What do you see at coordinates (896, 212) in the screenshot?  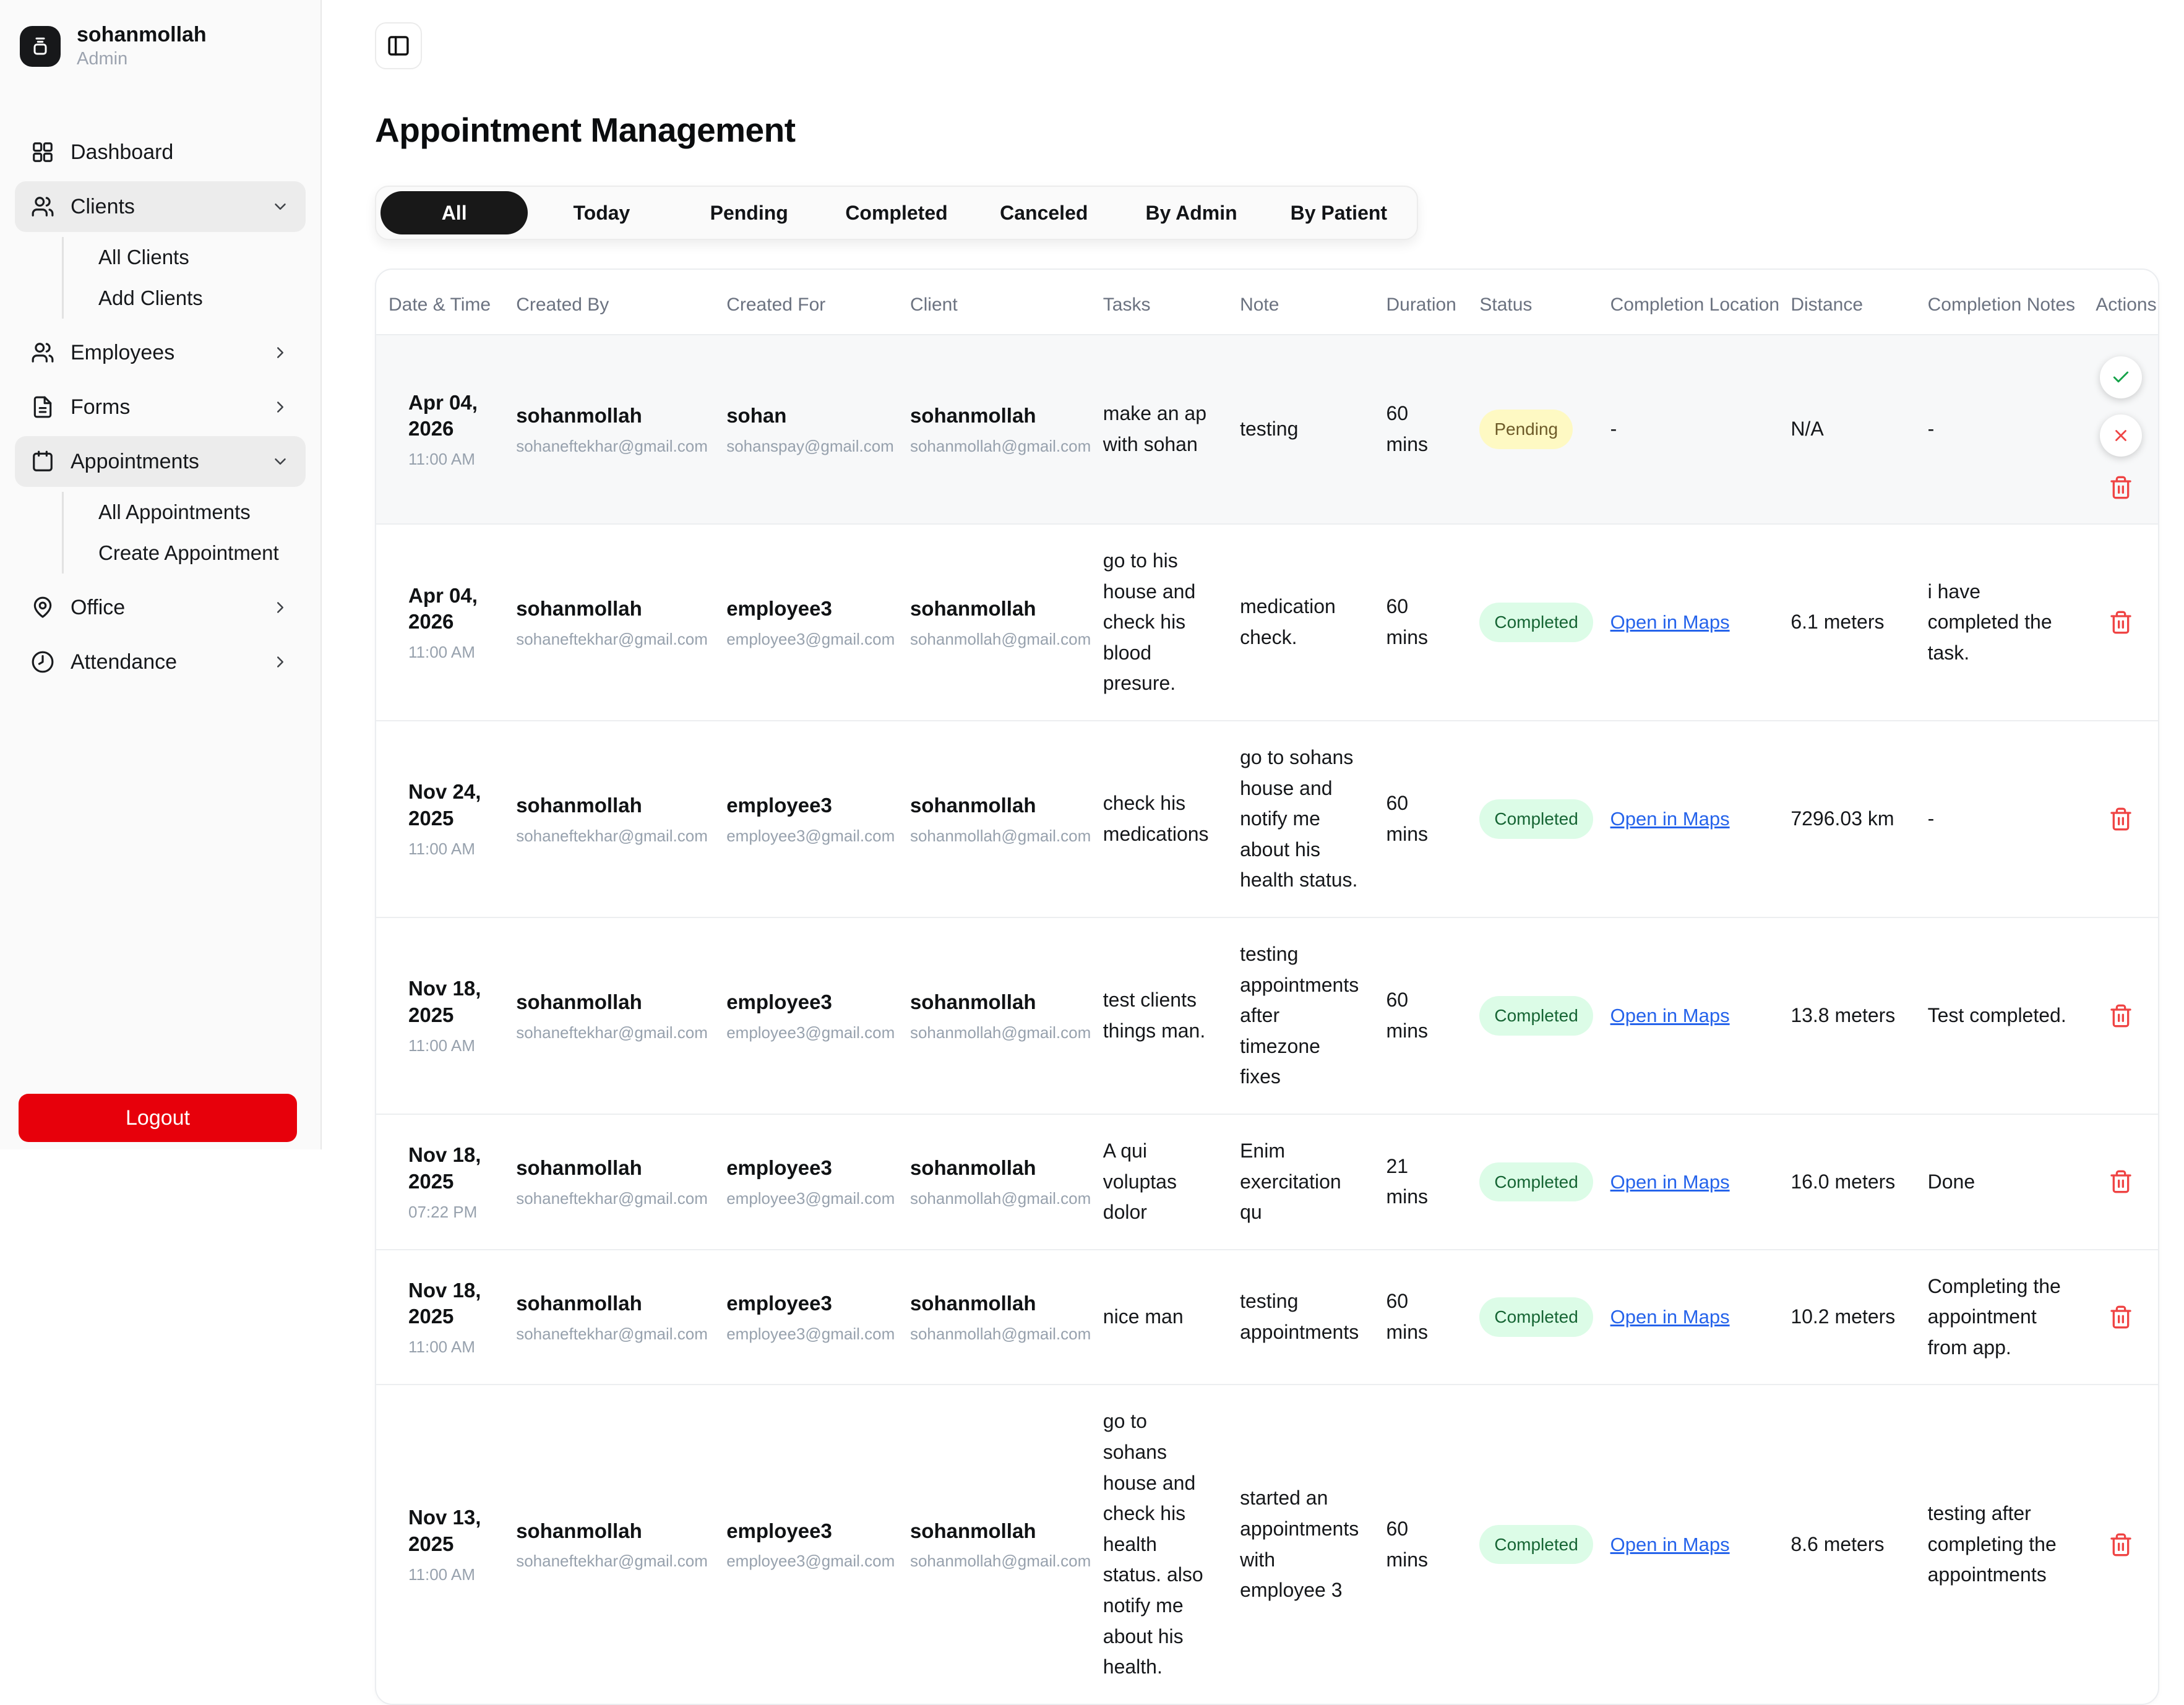 I see `filter-tab: Completed` at bounding box center [896, 212].